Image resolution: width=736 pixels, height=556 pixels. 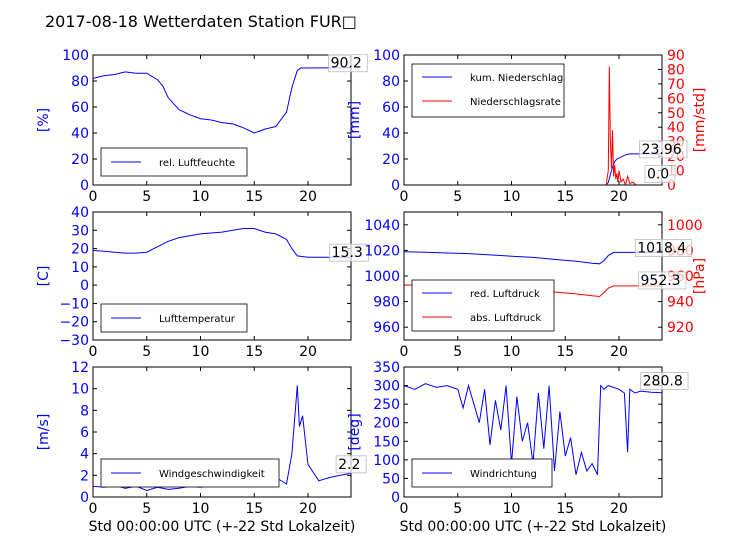 I want to click on y-axis-label: [deg], so click(x=355, y=431).